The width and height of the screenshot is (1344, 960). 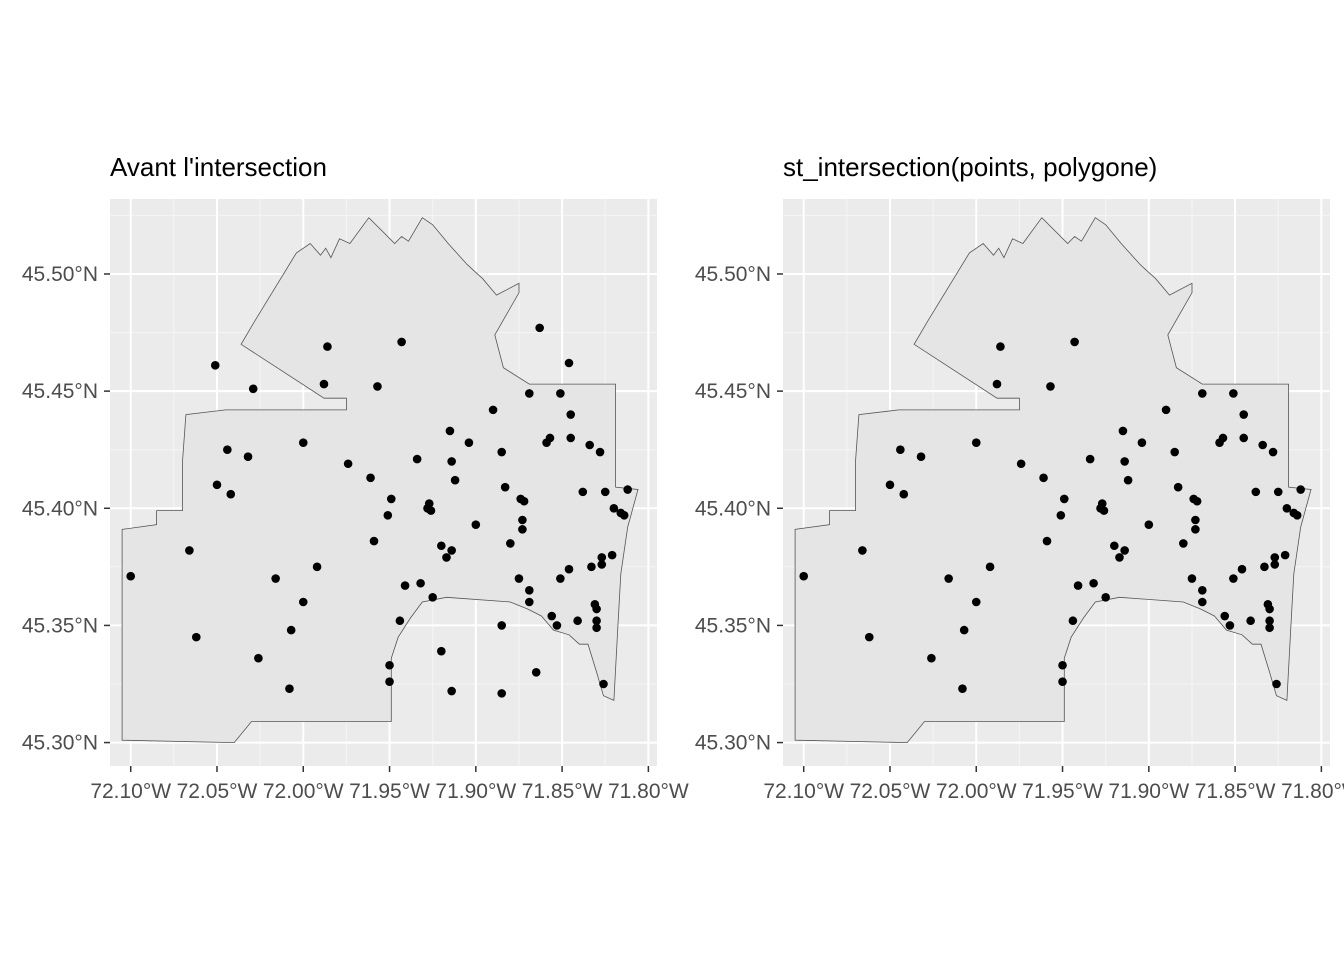 What do you see at coordinates (60, 391) in the screenshot?
I see `y-tick-label: 45.45°N` at bounding box center [60, 391].